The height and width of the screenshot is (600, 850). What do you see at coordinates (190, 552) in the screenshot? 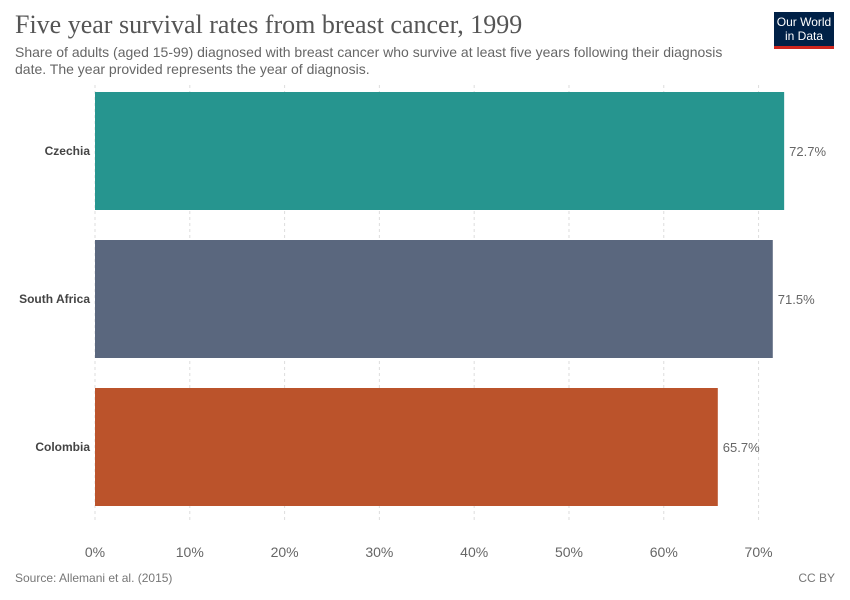
I see `x-tick-label: 10%` at bounding box center [190, 552].